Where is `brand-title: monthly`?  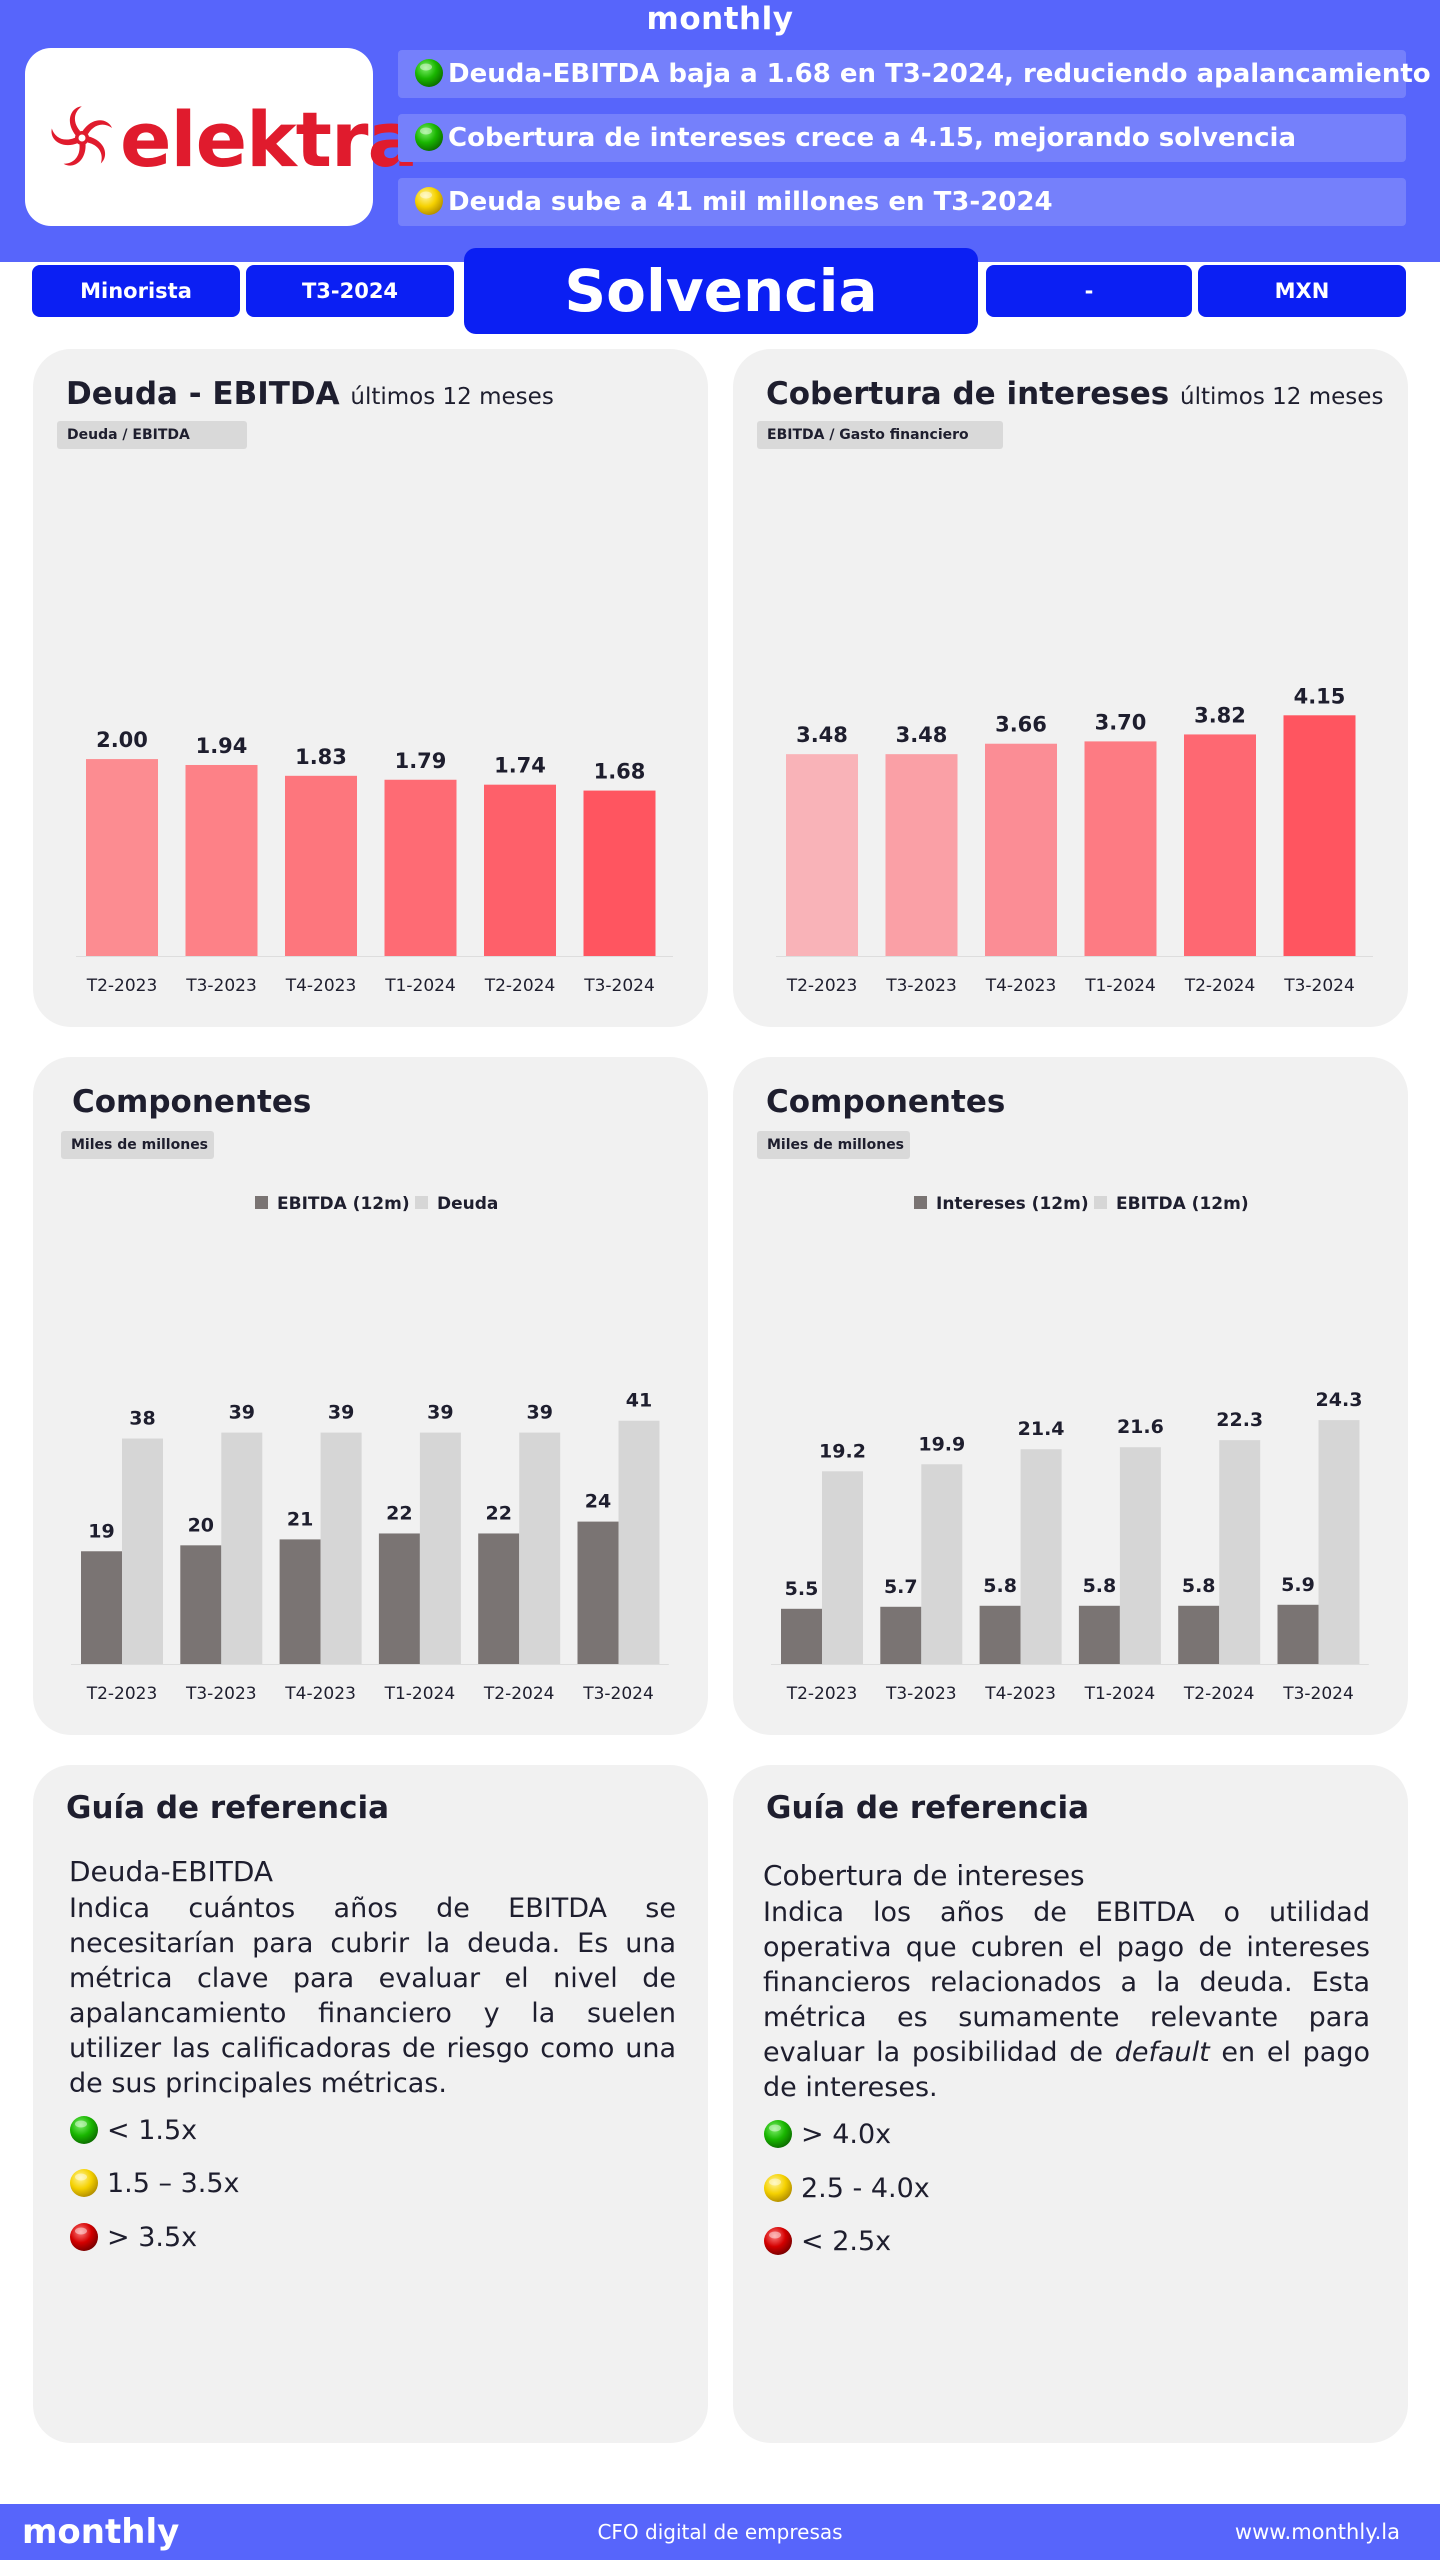
brand-title: monthly is located at coordinates (720, 19).